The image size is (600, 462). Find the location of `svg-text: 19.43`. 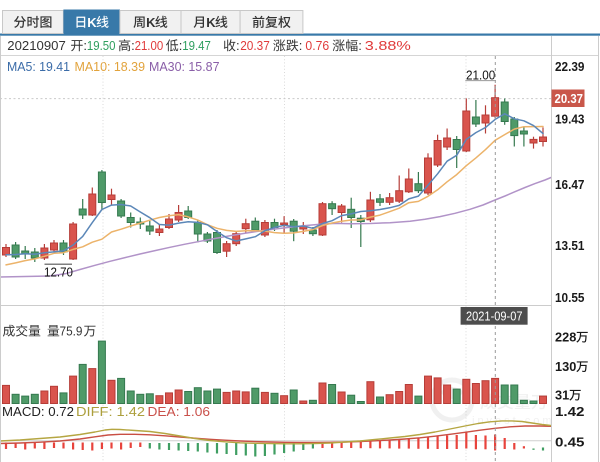

svg-text: 19.43 is located at coordinates (570, 119).